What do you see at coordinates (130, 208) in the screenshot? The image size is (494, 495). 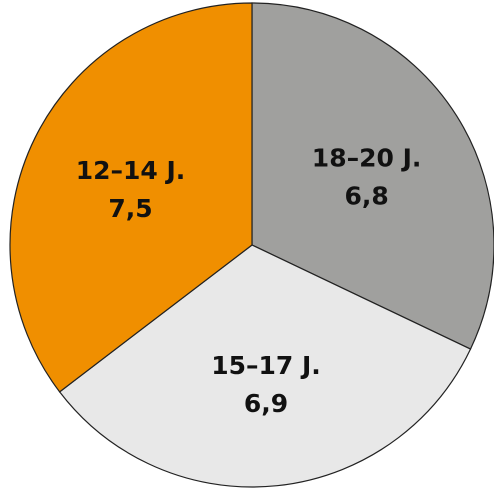 I see `slice-value-12-14-j: 7,5` at bounding box center [130, 208].